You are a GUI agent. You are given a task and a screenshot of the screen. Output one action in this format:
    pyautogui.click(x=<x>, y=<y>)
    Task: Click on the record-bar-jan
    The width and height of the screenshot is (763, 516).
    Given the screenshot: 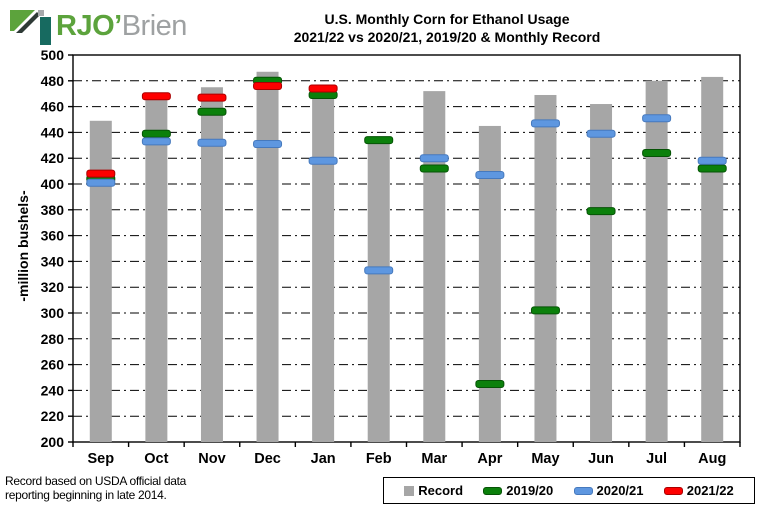 What is the action you would take?
    pyautogui.click(x=323, y=264)
    